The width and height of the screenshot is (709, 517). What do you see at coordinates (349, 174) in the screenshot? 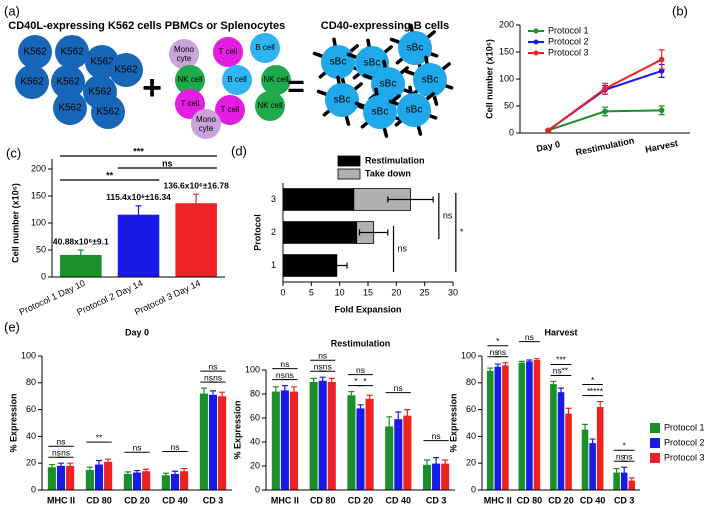
I see `legend-swatch` at bounding box center [349, 174].